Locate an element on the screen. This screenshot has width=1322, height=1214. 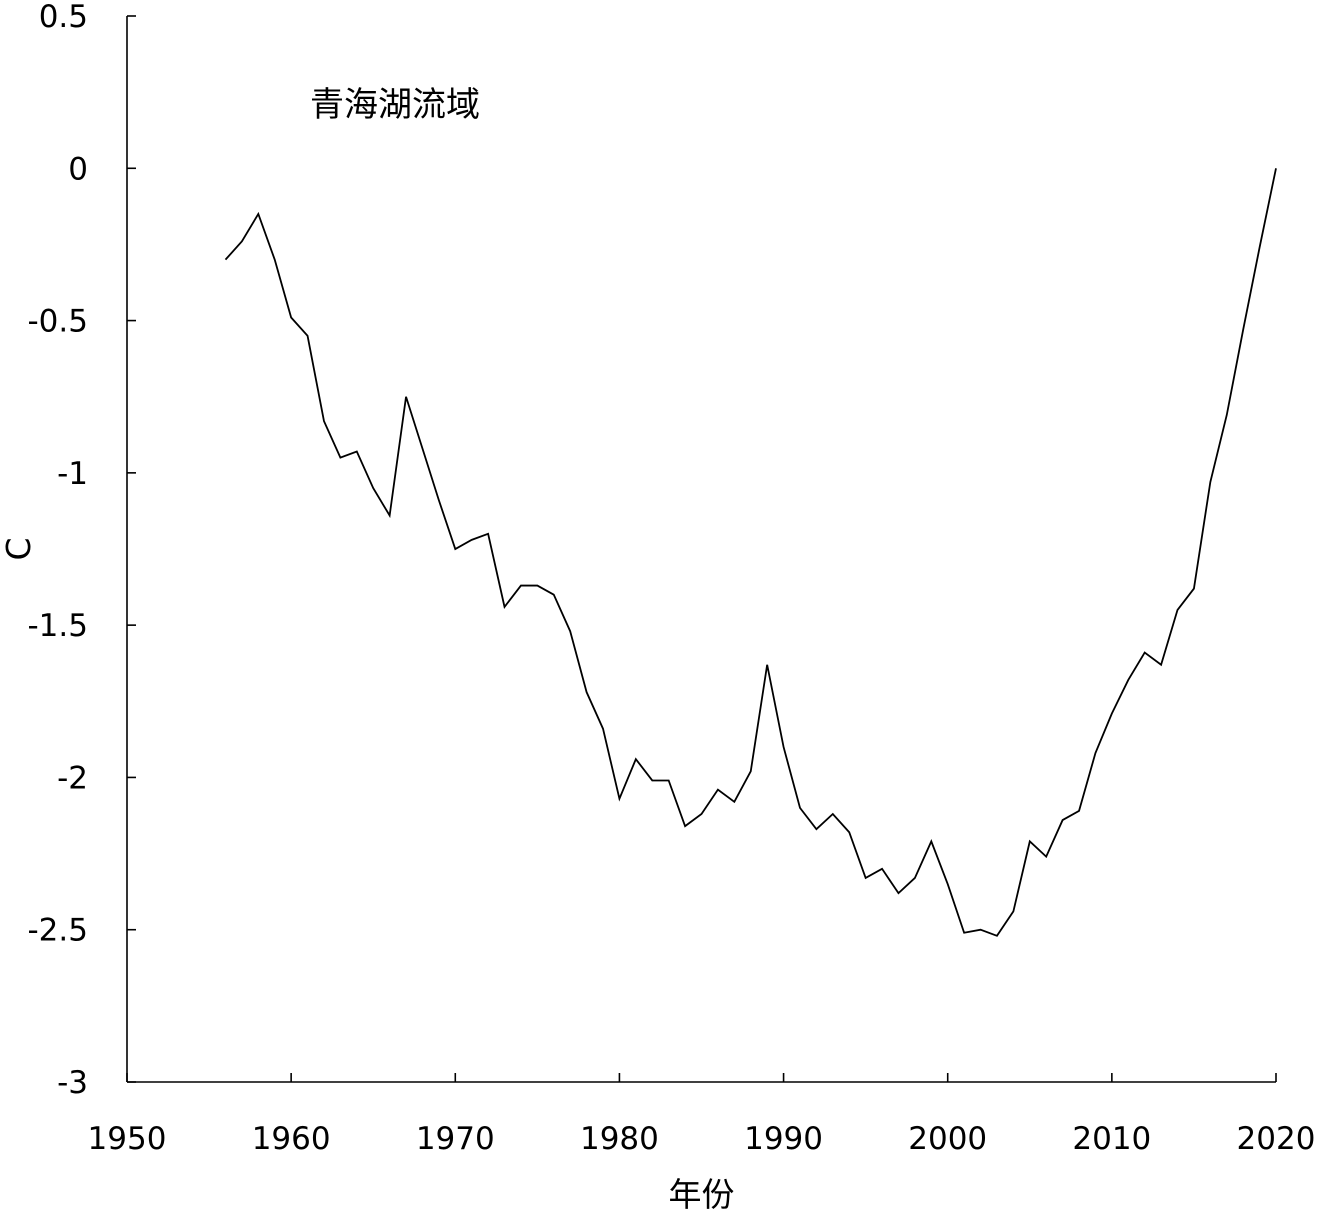
x-tick-label: 2000 is located at coordinates (947, 1139).